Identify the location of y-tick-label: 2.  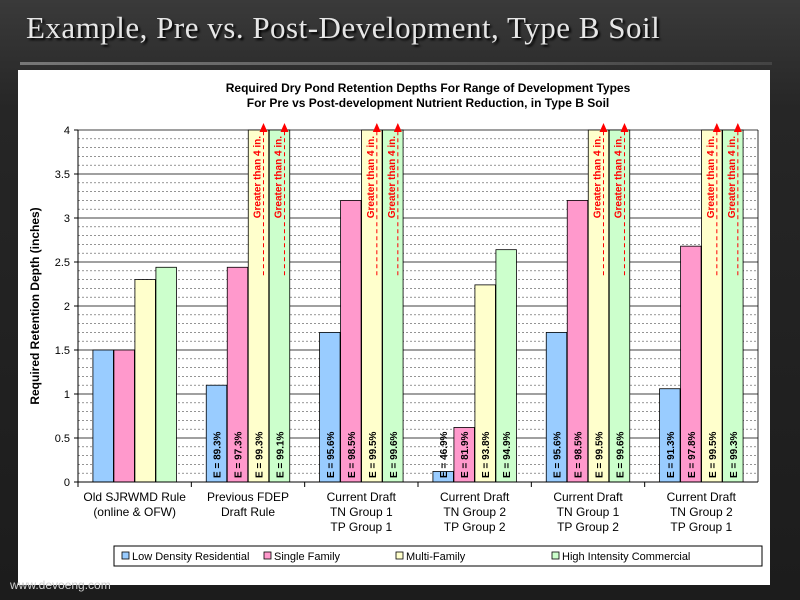
(67, 307).